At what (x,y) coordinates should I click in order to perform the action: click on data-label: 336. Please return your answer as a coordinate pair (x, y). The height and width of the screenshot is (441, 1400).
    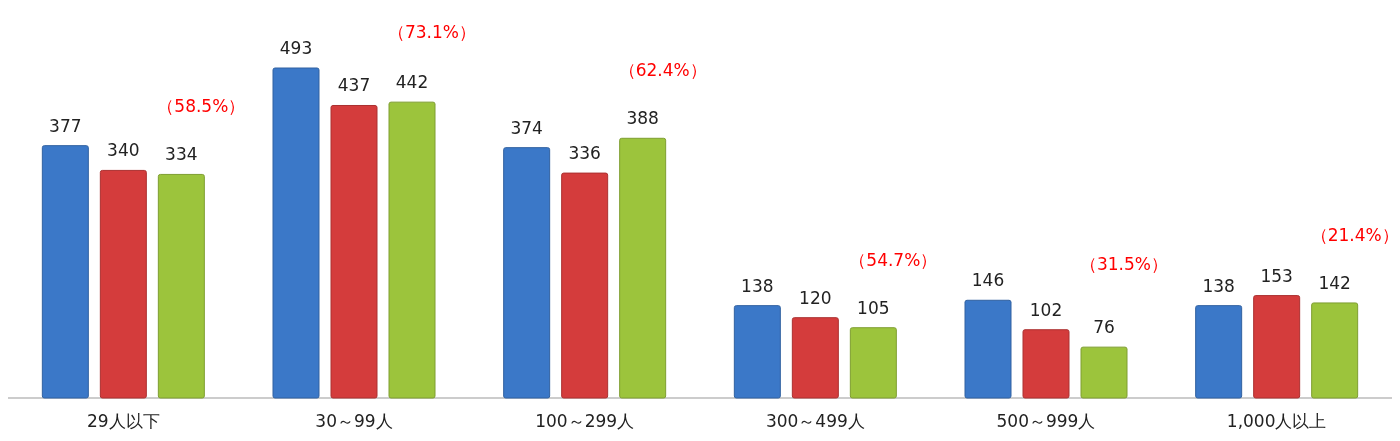
    Looking at the image, I should click on (584, 153).